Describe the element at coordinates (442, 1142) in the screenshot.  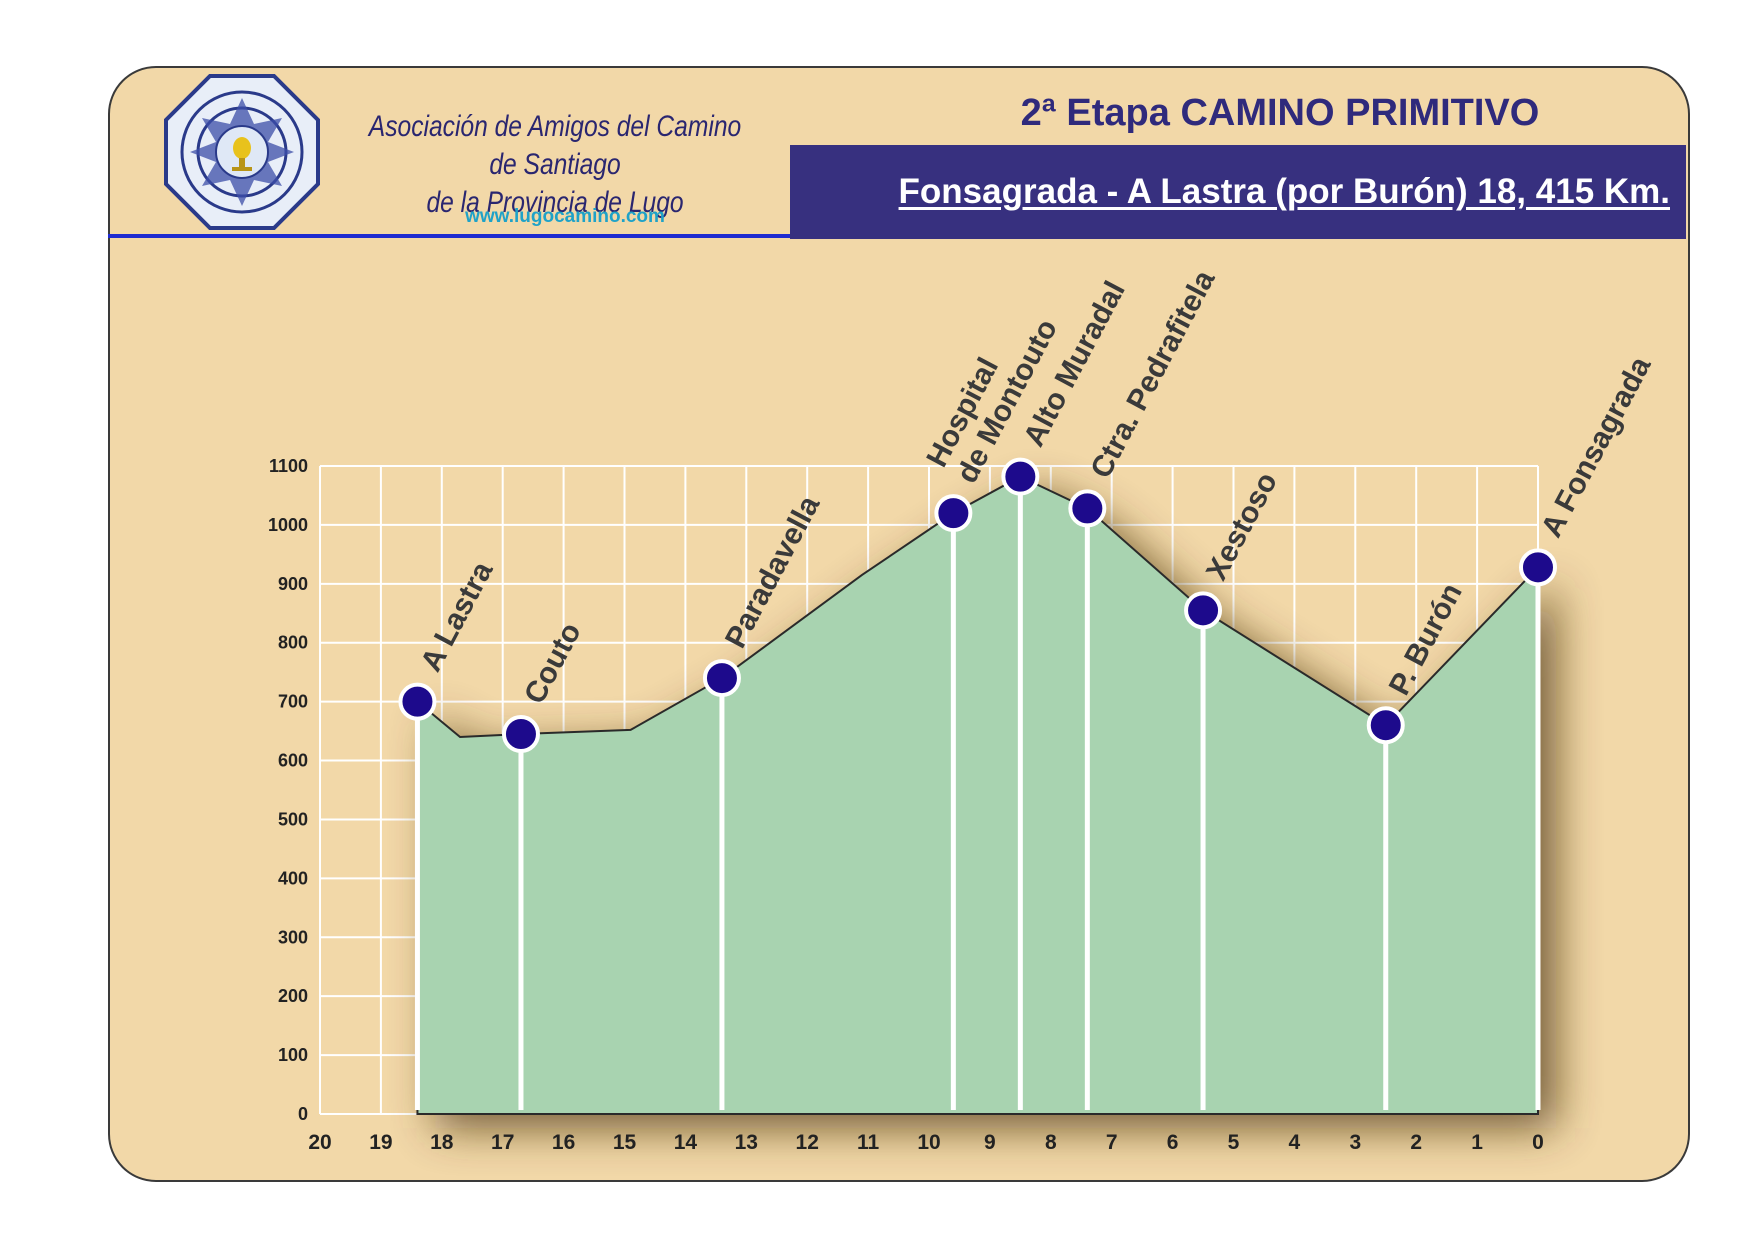
I see `x-tick-label: 18` at that location.